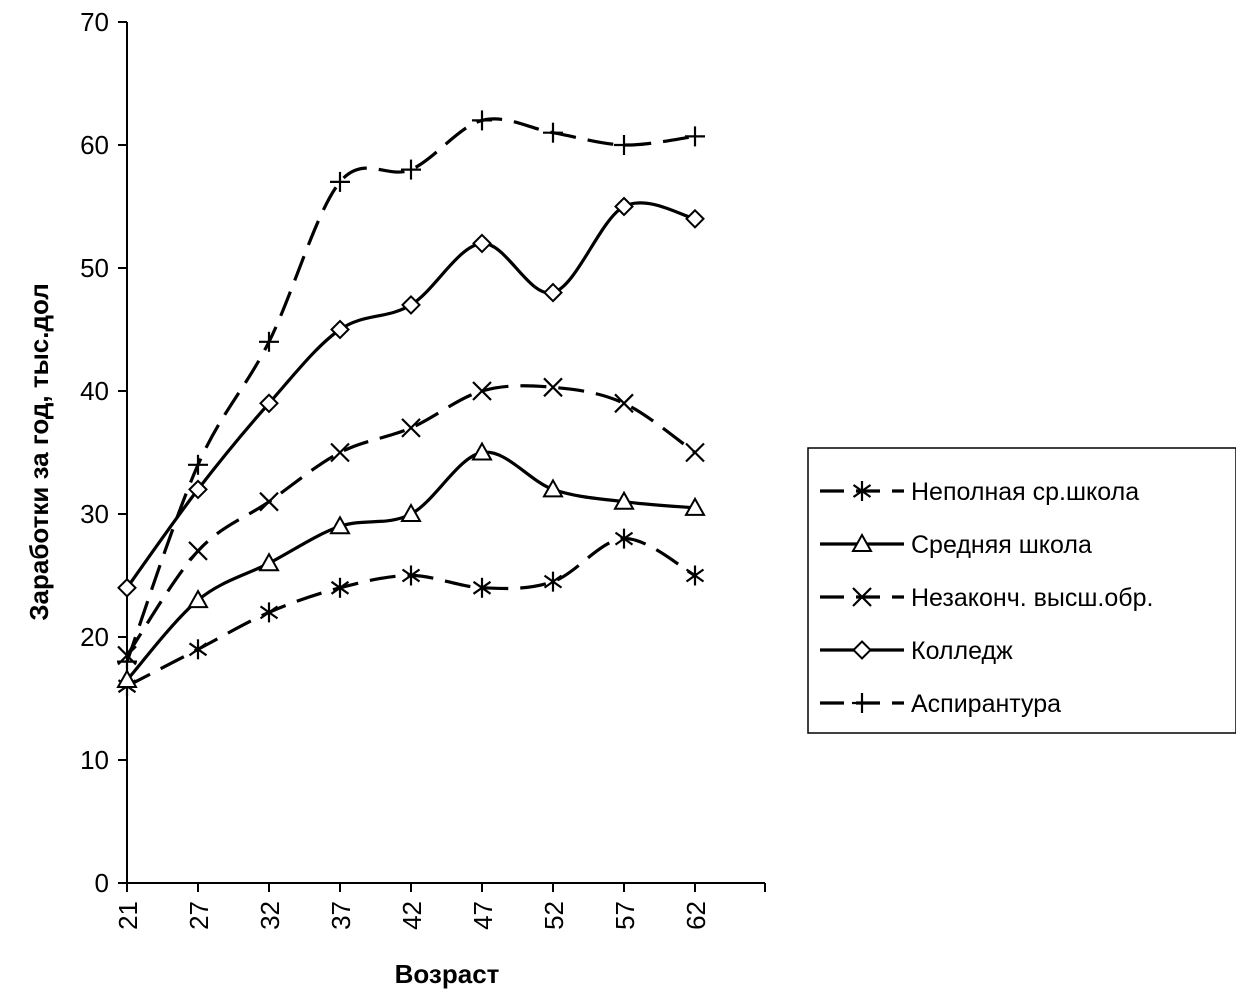  What do you see at coordinates (412, 915) in the screenshot?
I see `x-tick-label: 42` at bounding box center [412, 915].